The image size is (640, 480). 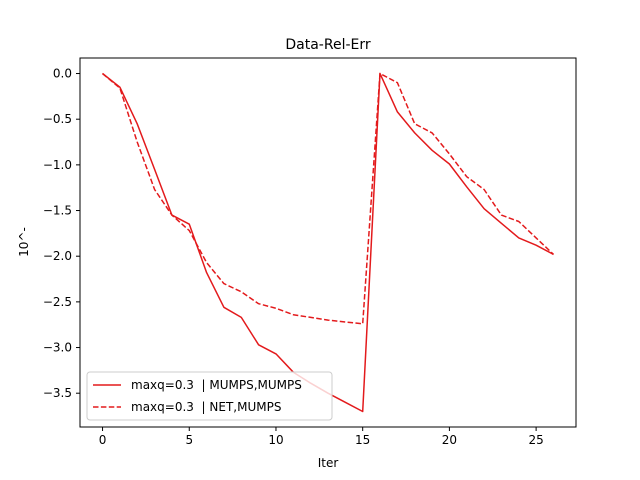 What do you see at coordinates (362, 440) in the screenshot?
I see `x-tick-label: 15` at bounding box center [362, 440].